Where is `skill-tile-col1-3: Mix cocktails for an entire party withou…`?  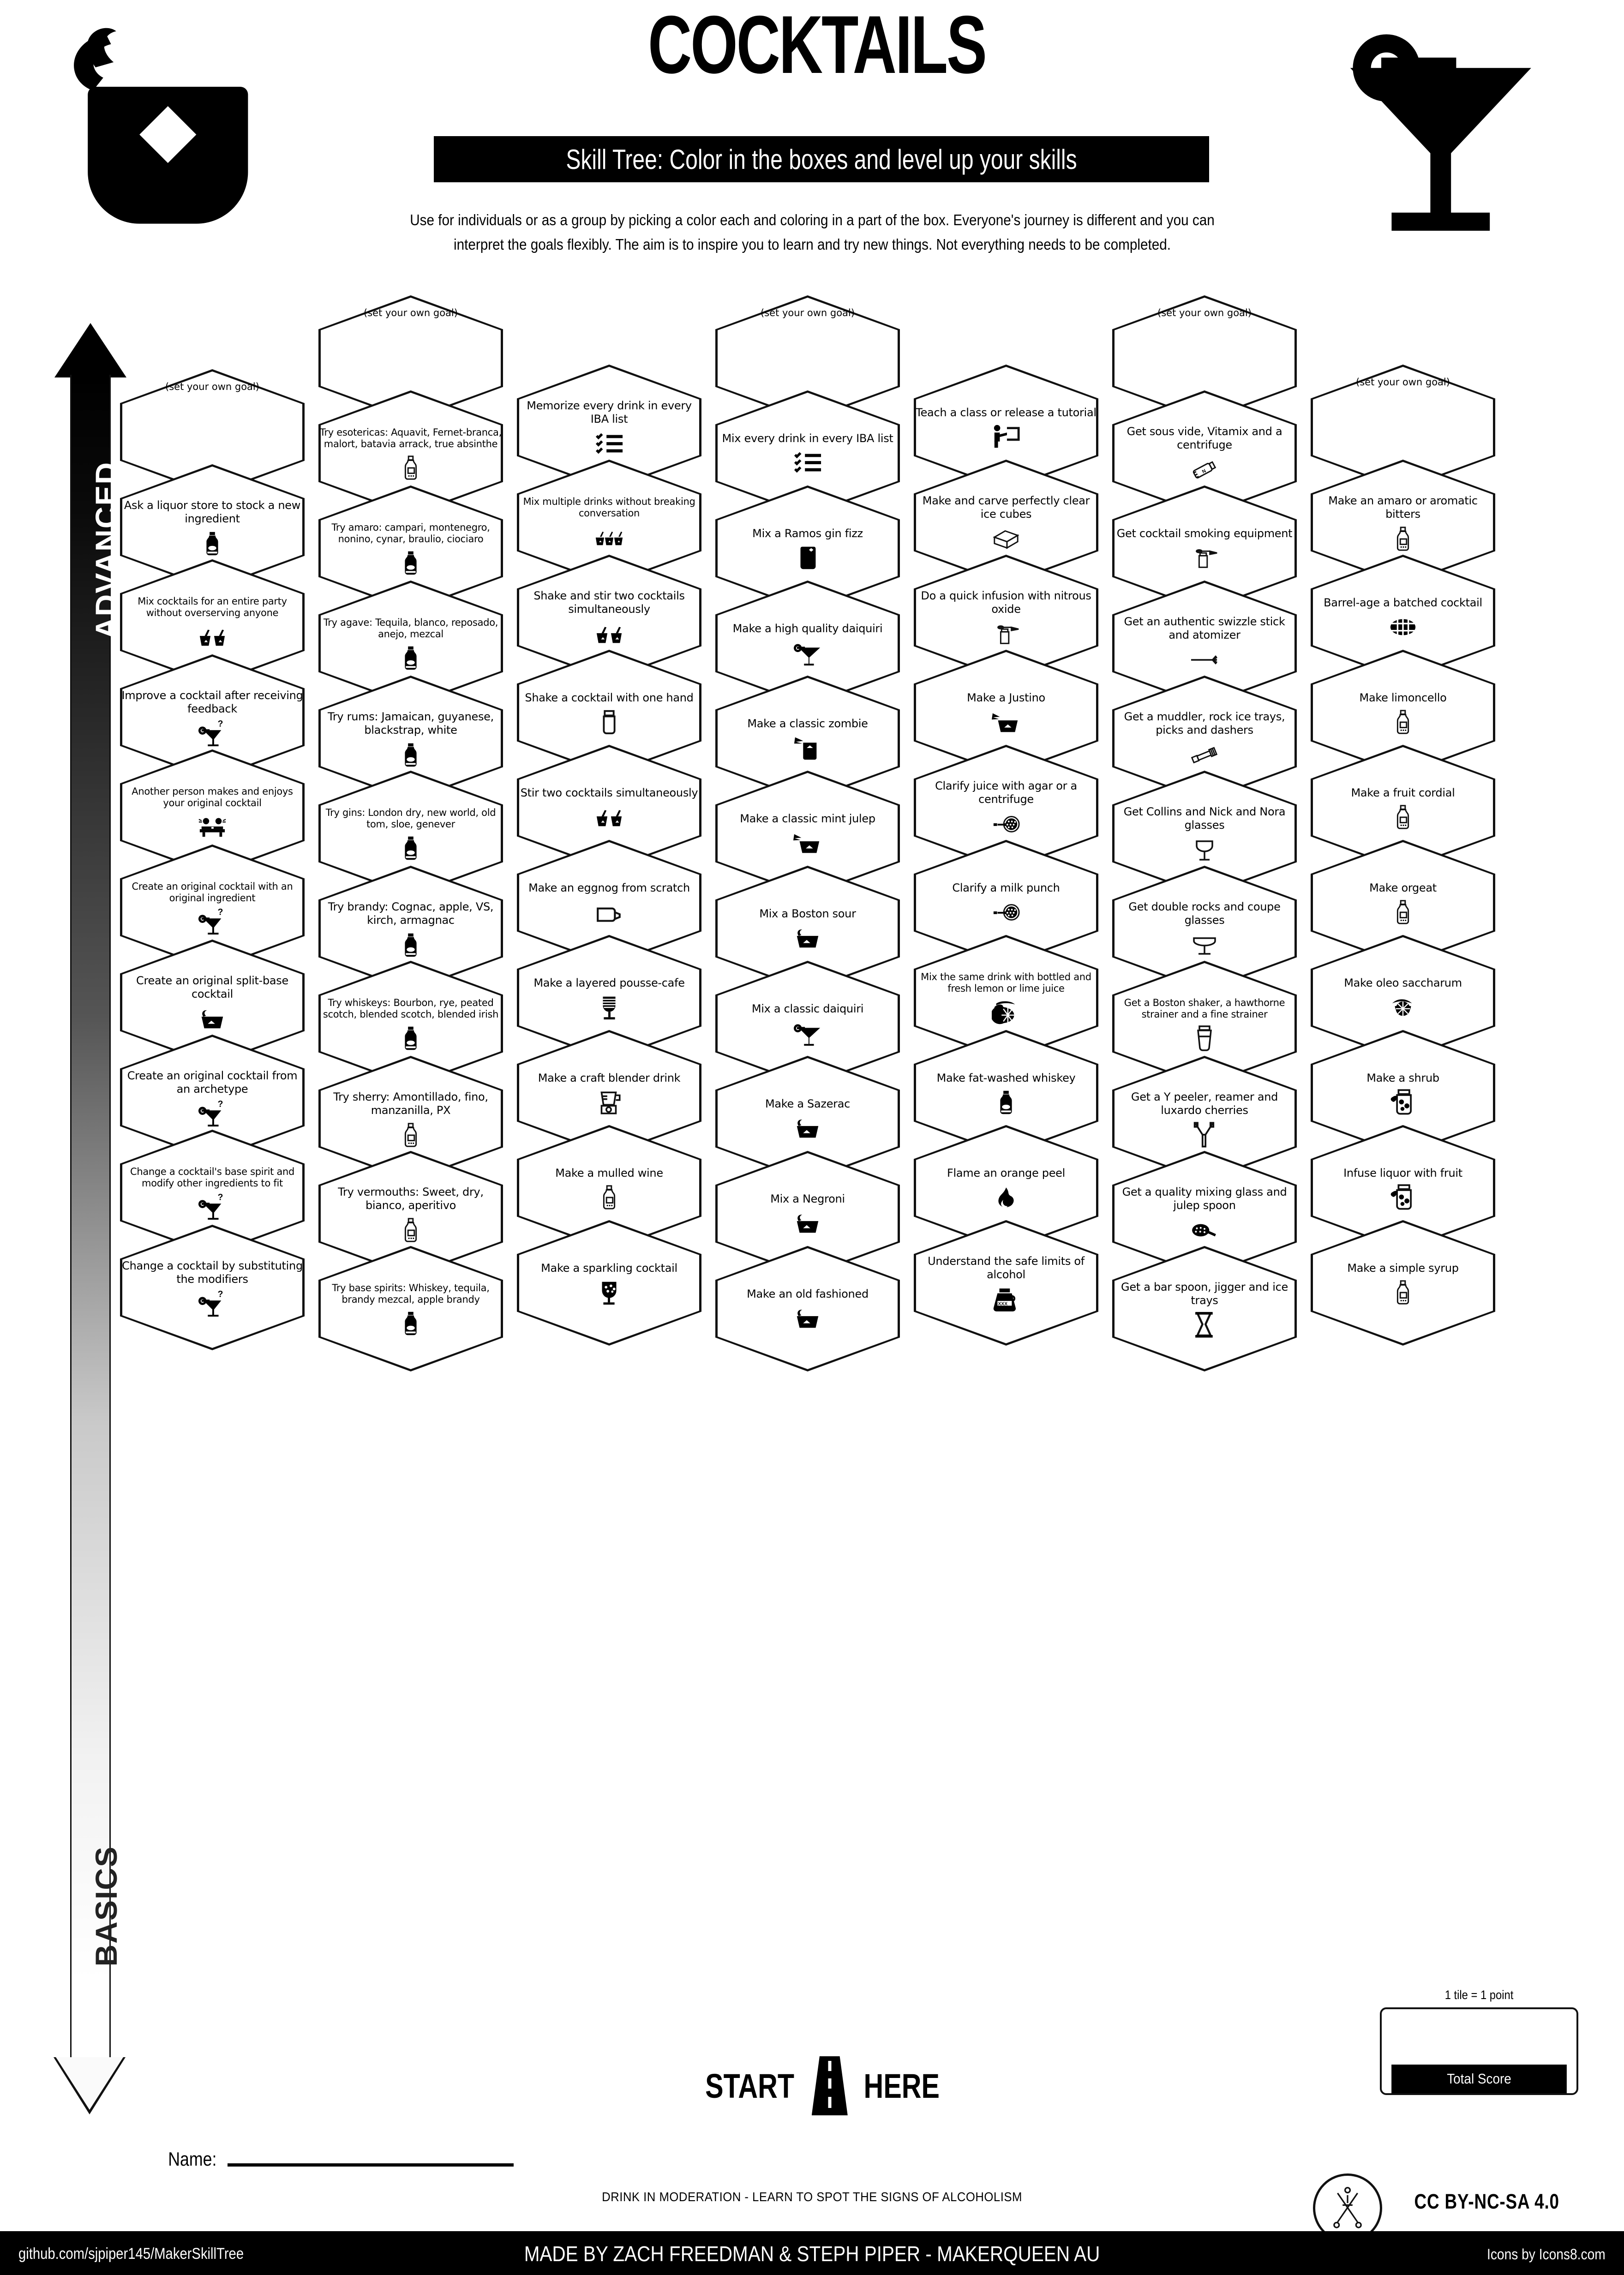
skill-tile-col1-3: Mix cocktails for an entire party withou… is located at coordinates (212, 622).